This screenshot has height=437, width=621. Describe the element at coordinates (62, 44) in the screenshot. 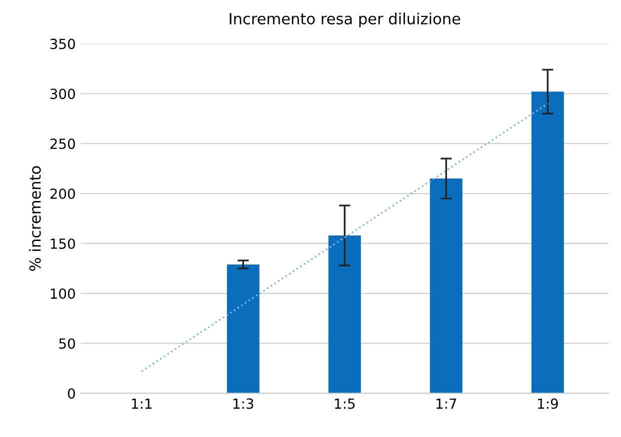

I see `y-tick-label: 350` at that location.